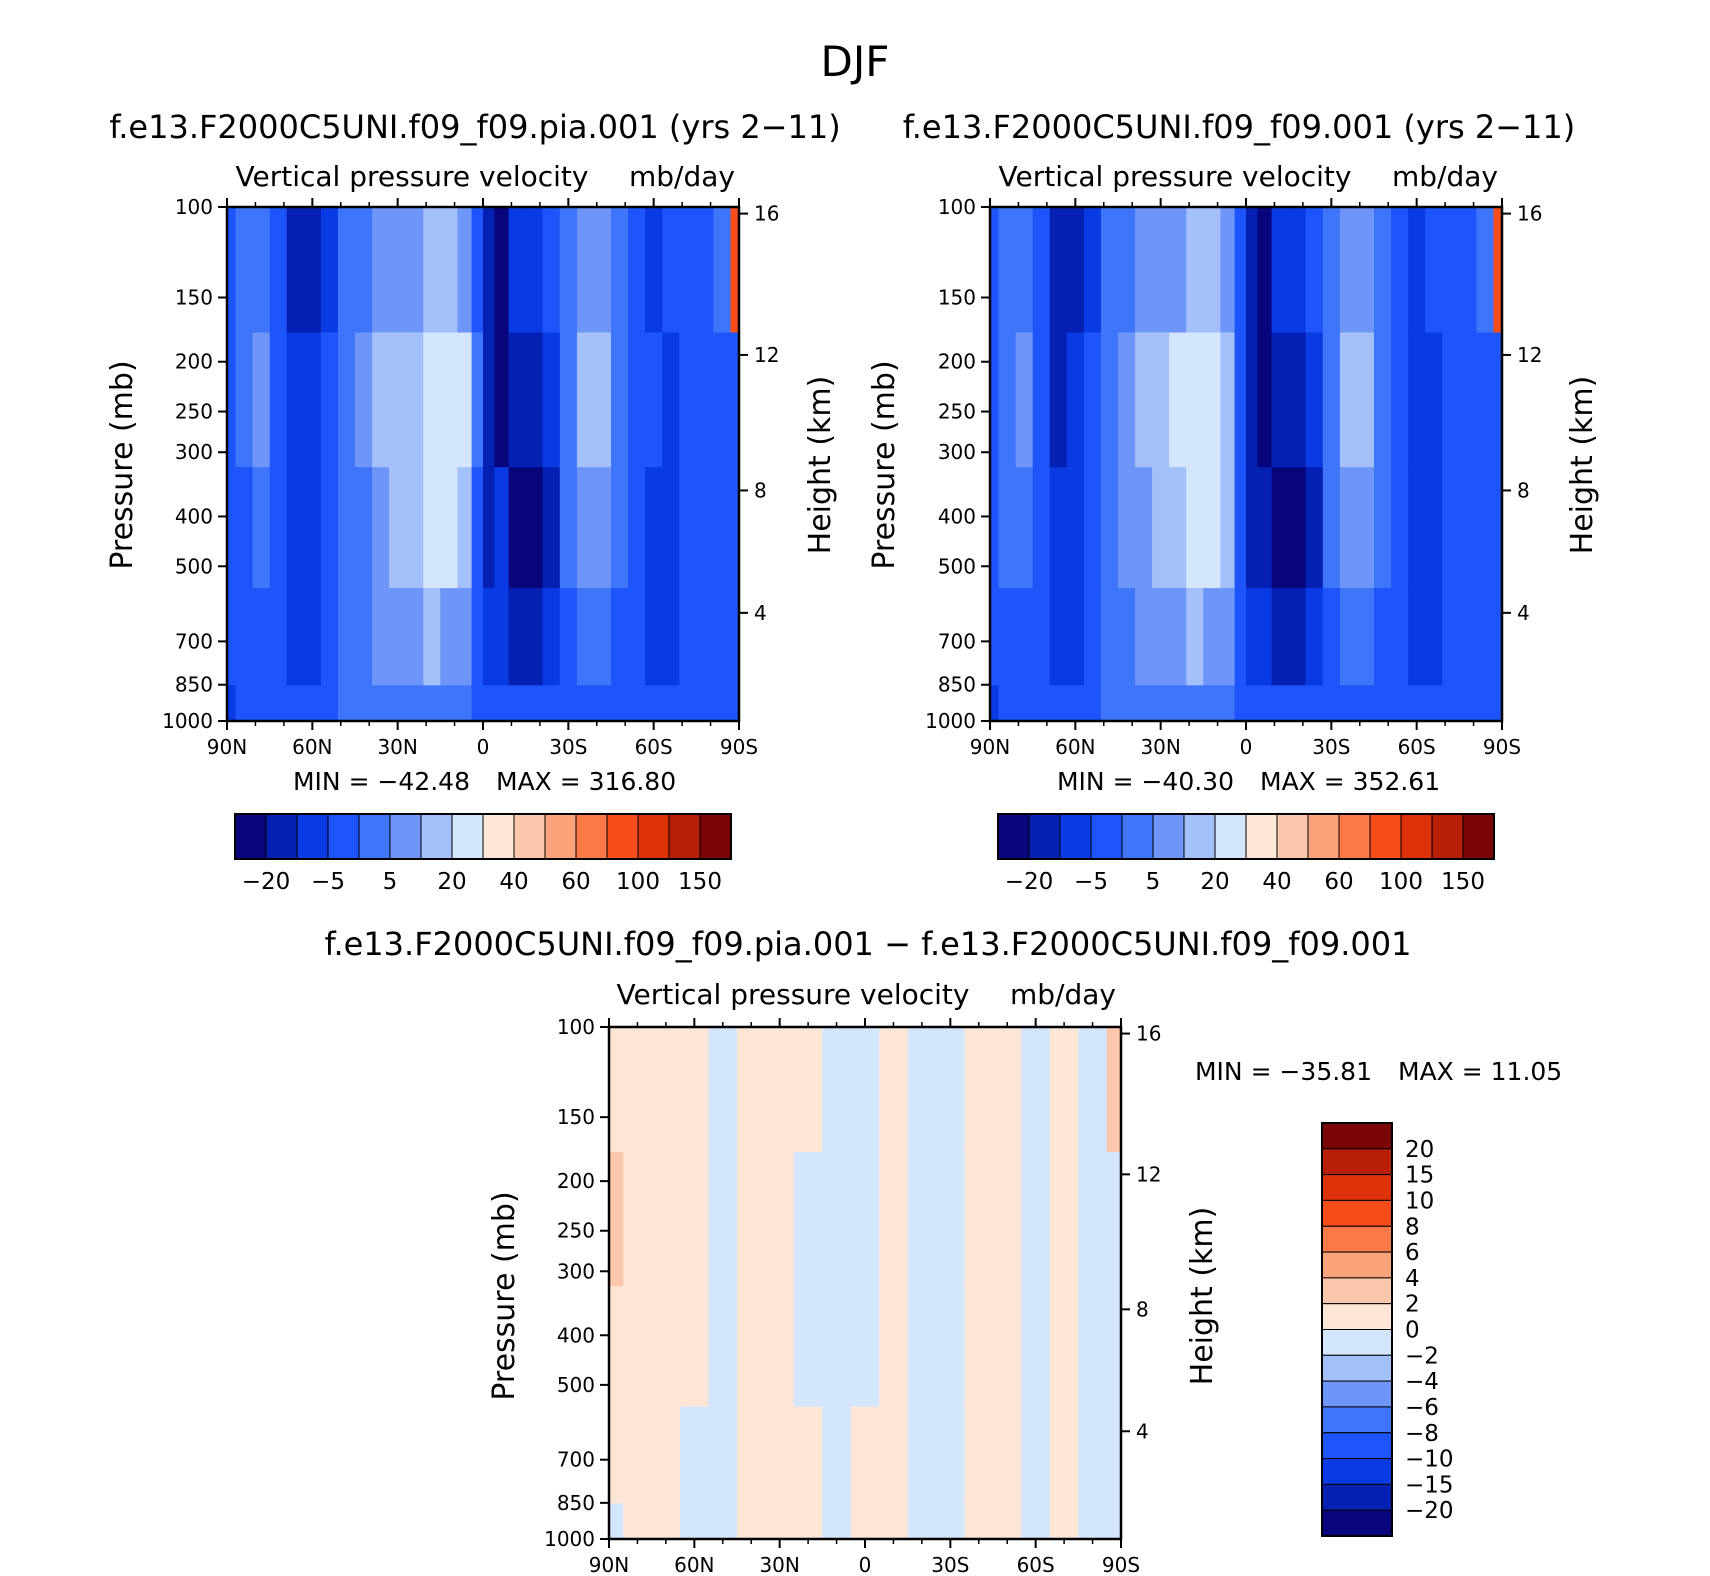 This screenshot has width=1710, height=1576. What do you see at coordinates (1419, 1150) in the screenshot?
I see `colorbar-label: 20` at bounding box center [1419, 1150].